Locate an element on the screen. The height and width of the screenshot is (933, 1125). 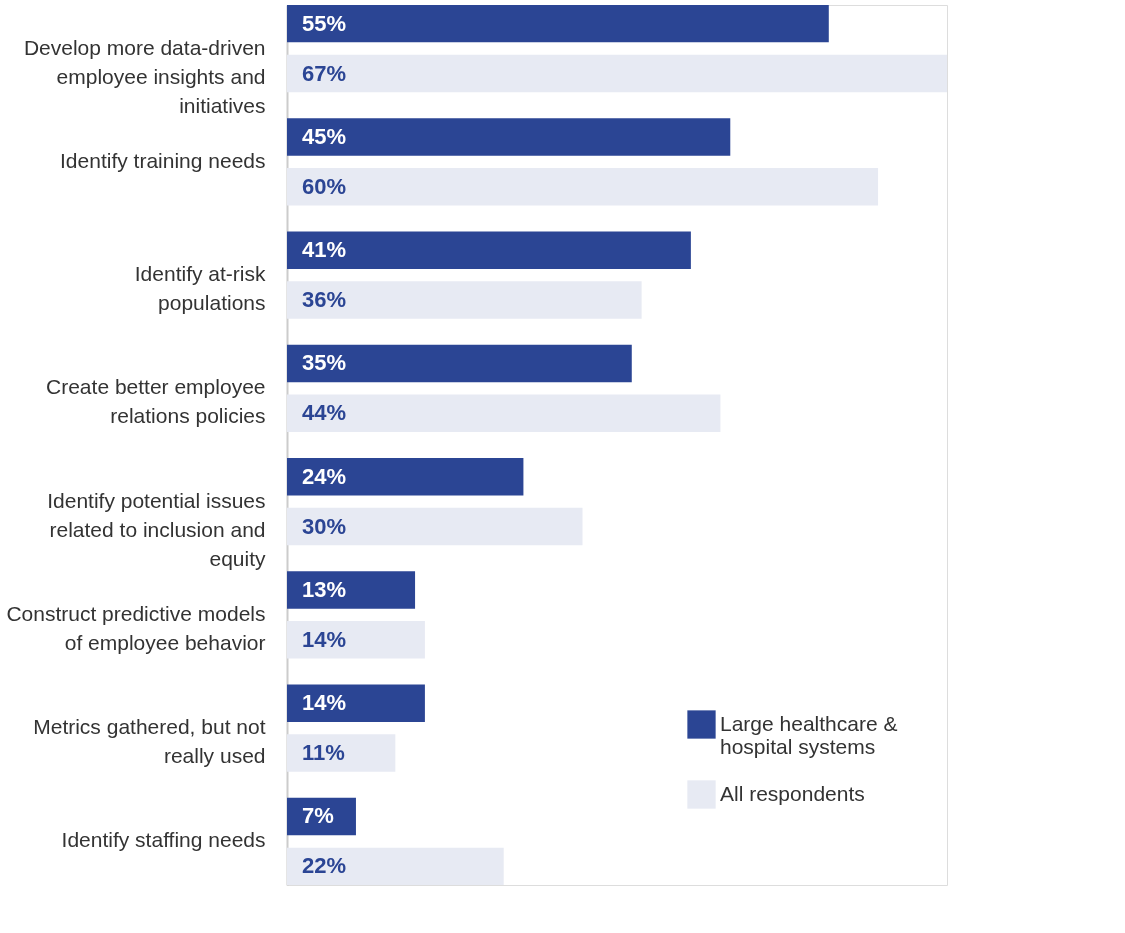
data-label: 67% is located at coordinates (324, 73).